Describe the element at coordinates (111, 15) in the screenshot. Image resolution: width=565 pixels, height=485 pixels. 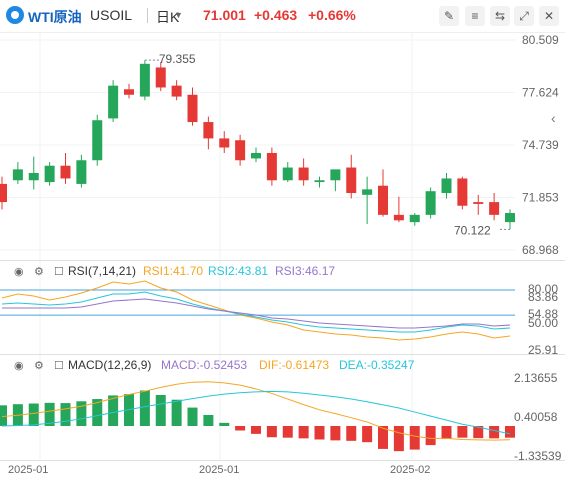
I see `instrument-symbol: USOIL` at that location.